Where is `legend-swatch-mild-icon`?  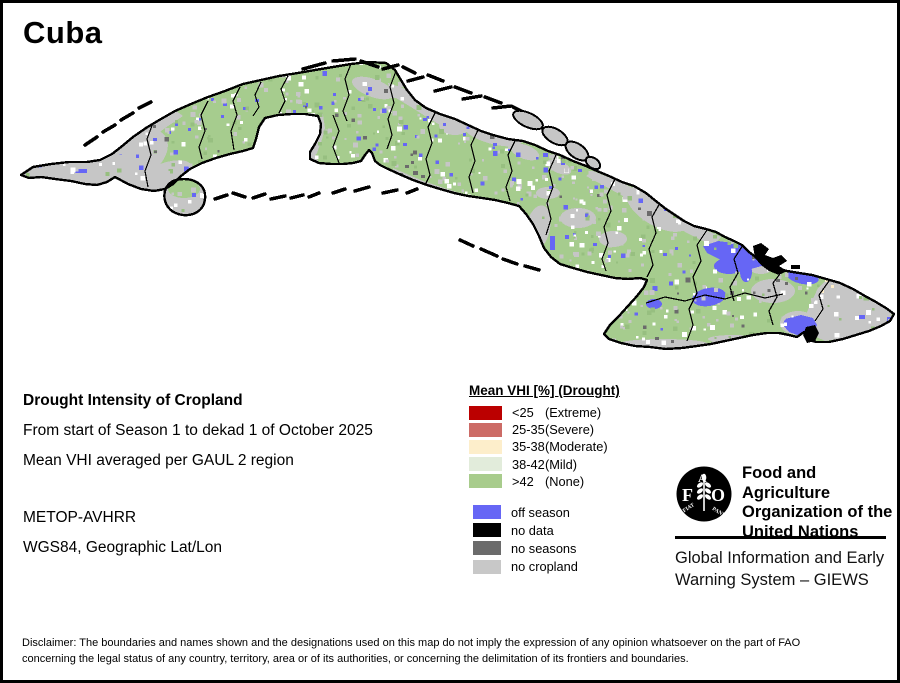
legend-swatch-mild-icon is located at coordinates (485, 464).